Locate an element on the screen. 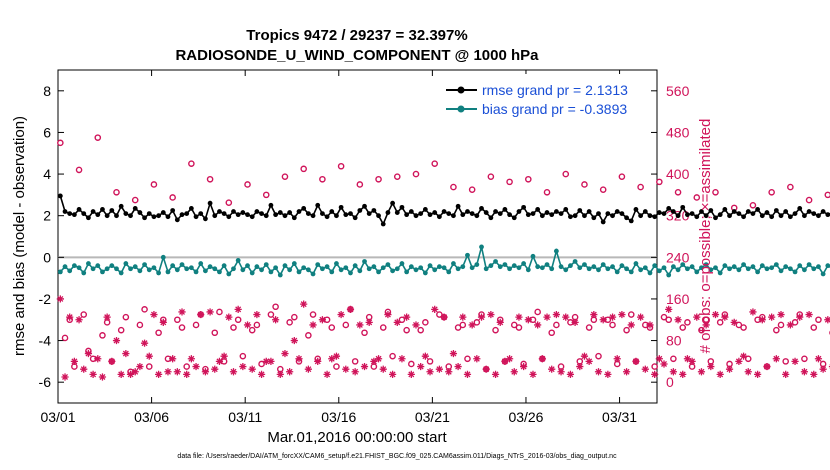 The width and height of the screenshot is (830, 470). legend-bias-label: bias grand pr = -0.3893 is located at coordinates (554, 109).